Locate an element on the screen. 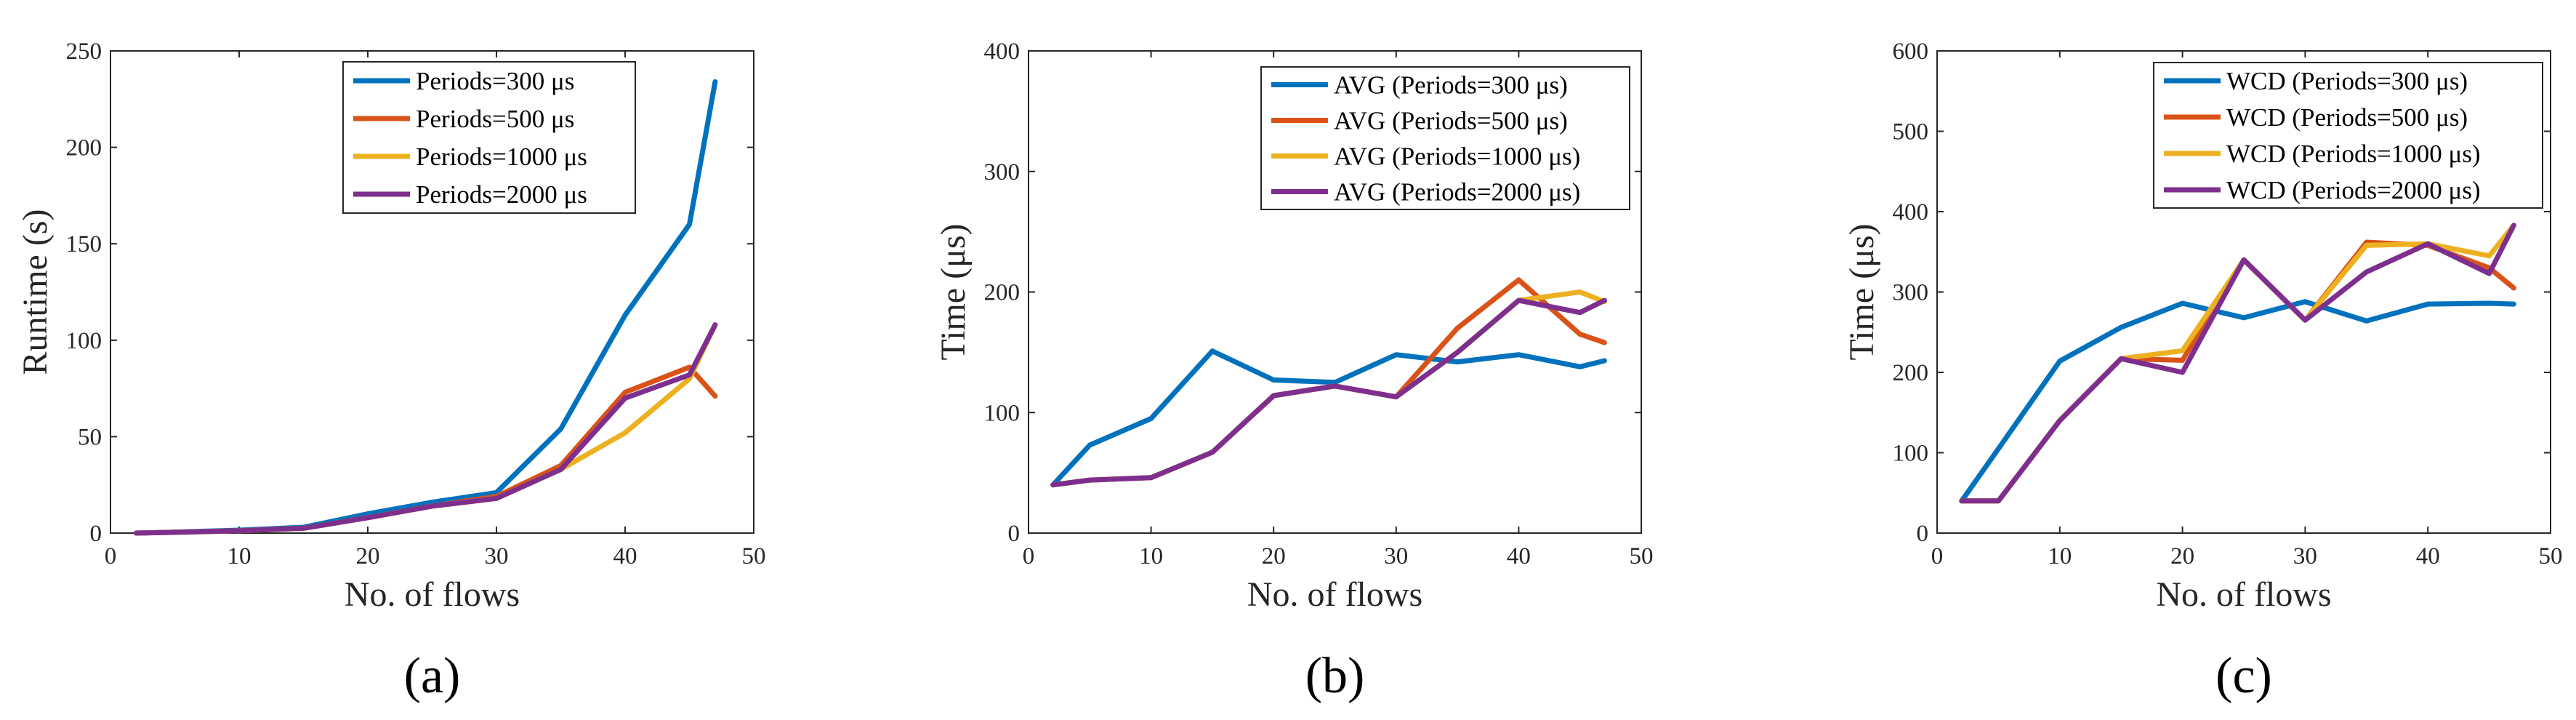 This screenshot has height=720, width=2576. y-tick-label: 150 is located at coordinates (84, 244).